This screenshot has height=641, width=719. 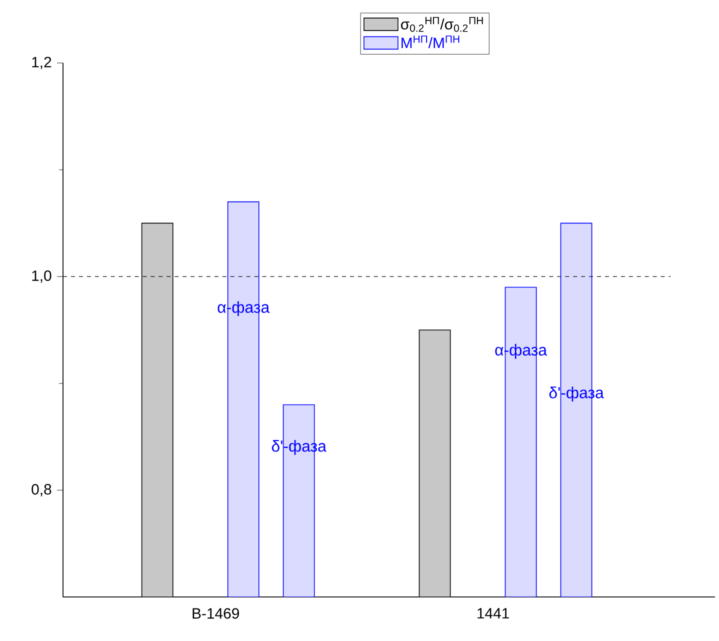 What do you see at coordinates (431, 42) in the screenshot?
I see `legend-label: M$^{НП}$/M$^{ПН}$` at bounding box center [431, 42].